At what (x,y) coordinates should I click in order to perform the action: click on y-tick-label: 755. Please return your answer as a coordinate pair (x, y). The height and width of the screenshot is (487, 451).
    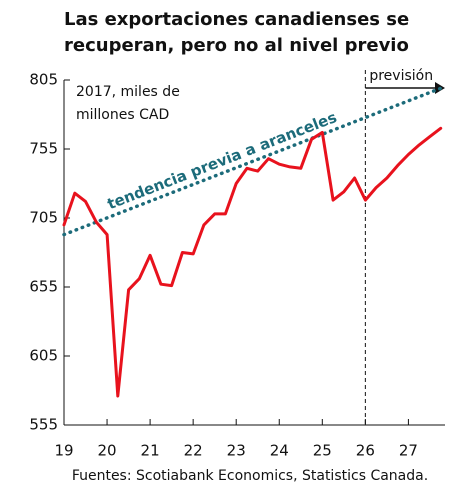
    Looking at the image, I should click on (43, 149).